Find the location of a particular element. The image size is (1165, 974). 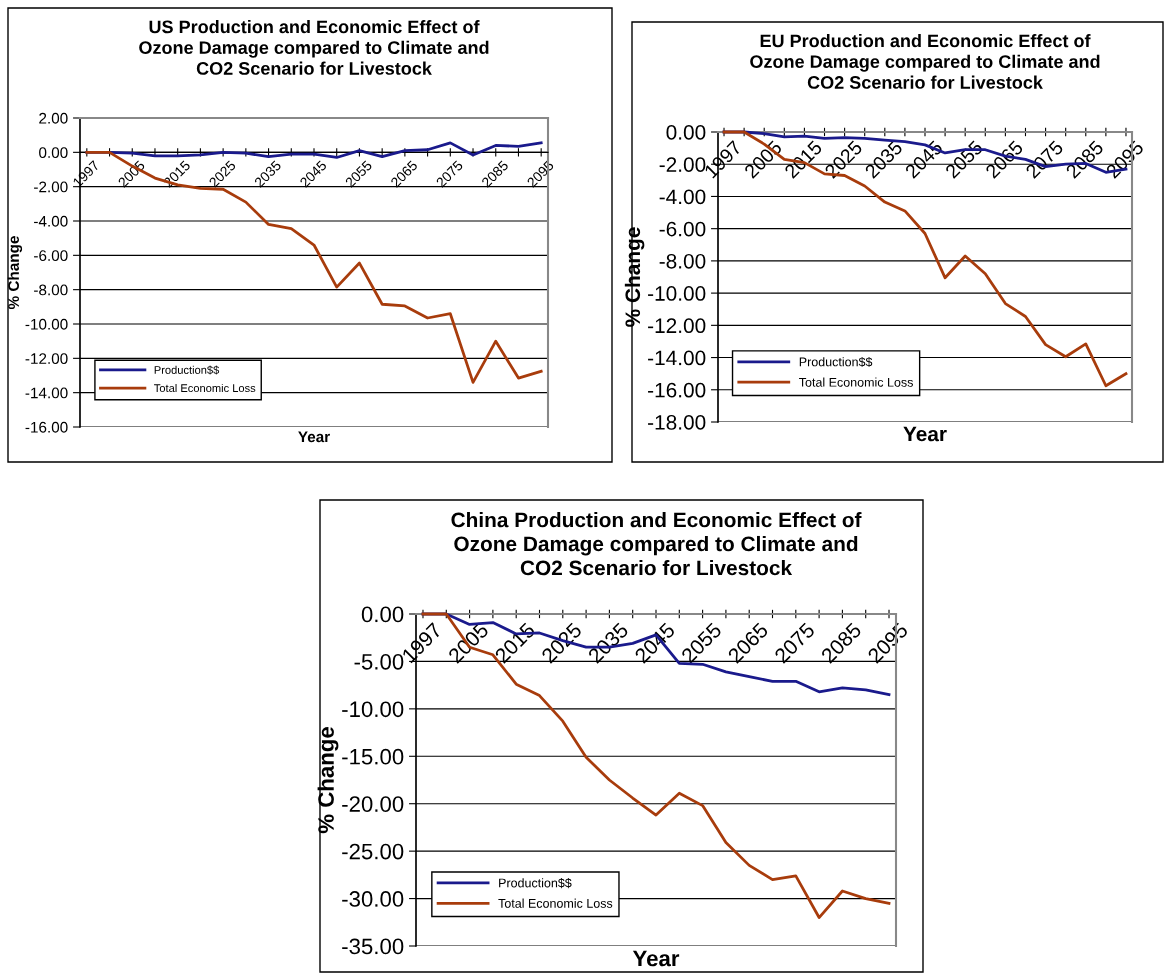

y-tick-label: -5.00 is located at coordinates (379, 661).